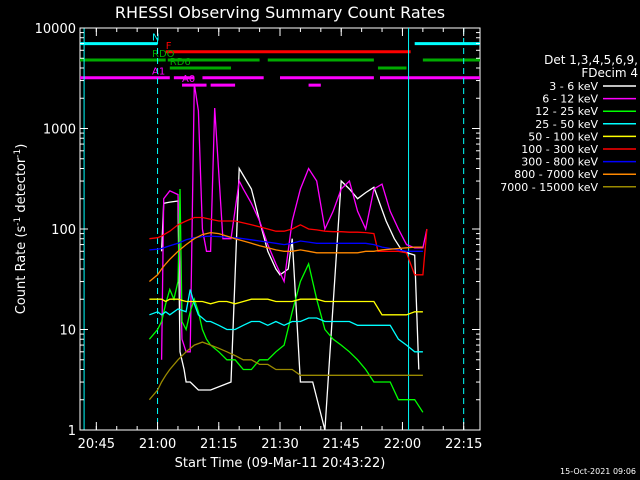  Describe the element at coordinates (402, 444) in the screenshot. I see `x-tick-label: 22:00` at that location.